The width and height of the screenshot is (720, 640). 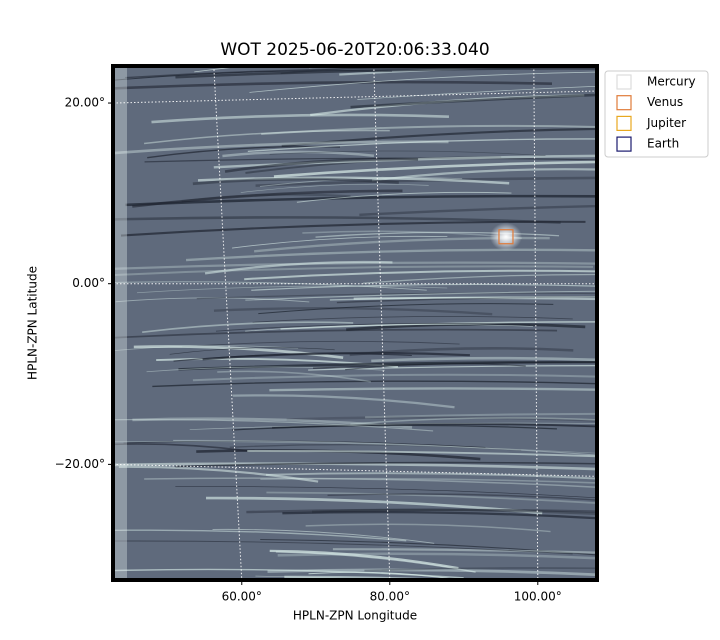 I want to click on legend-label: Venus, so click(x=665, y=102).